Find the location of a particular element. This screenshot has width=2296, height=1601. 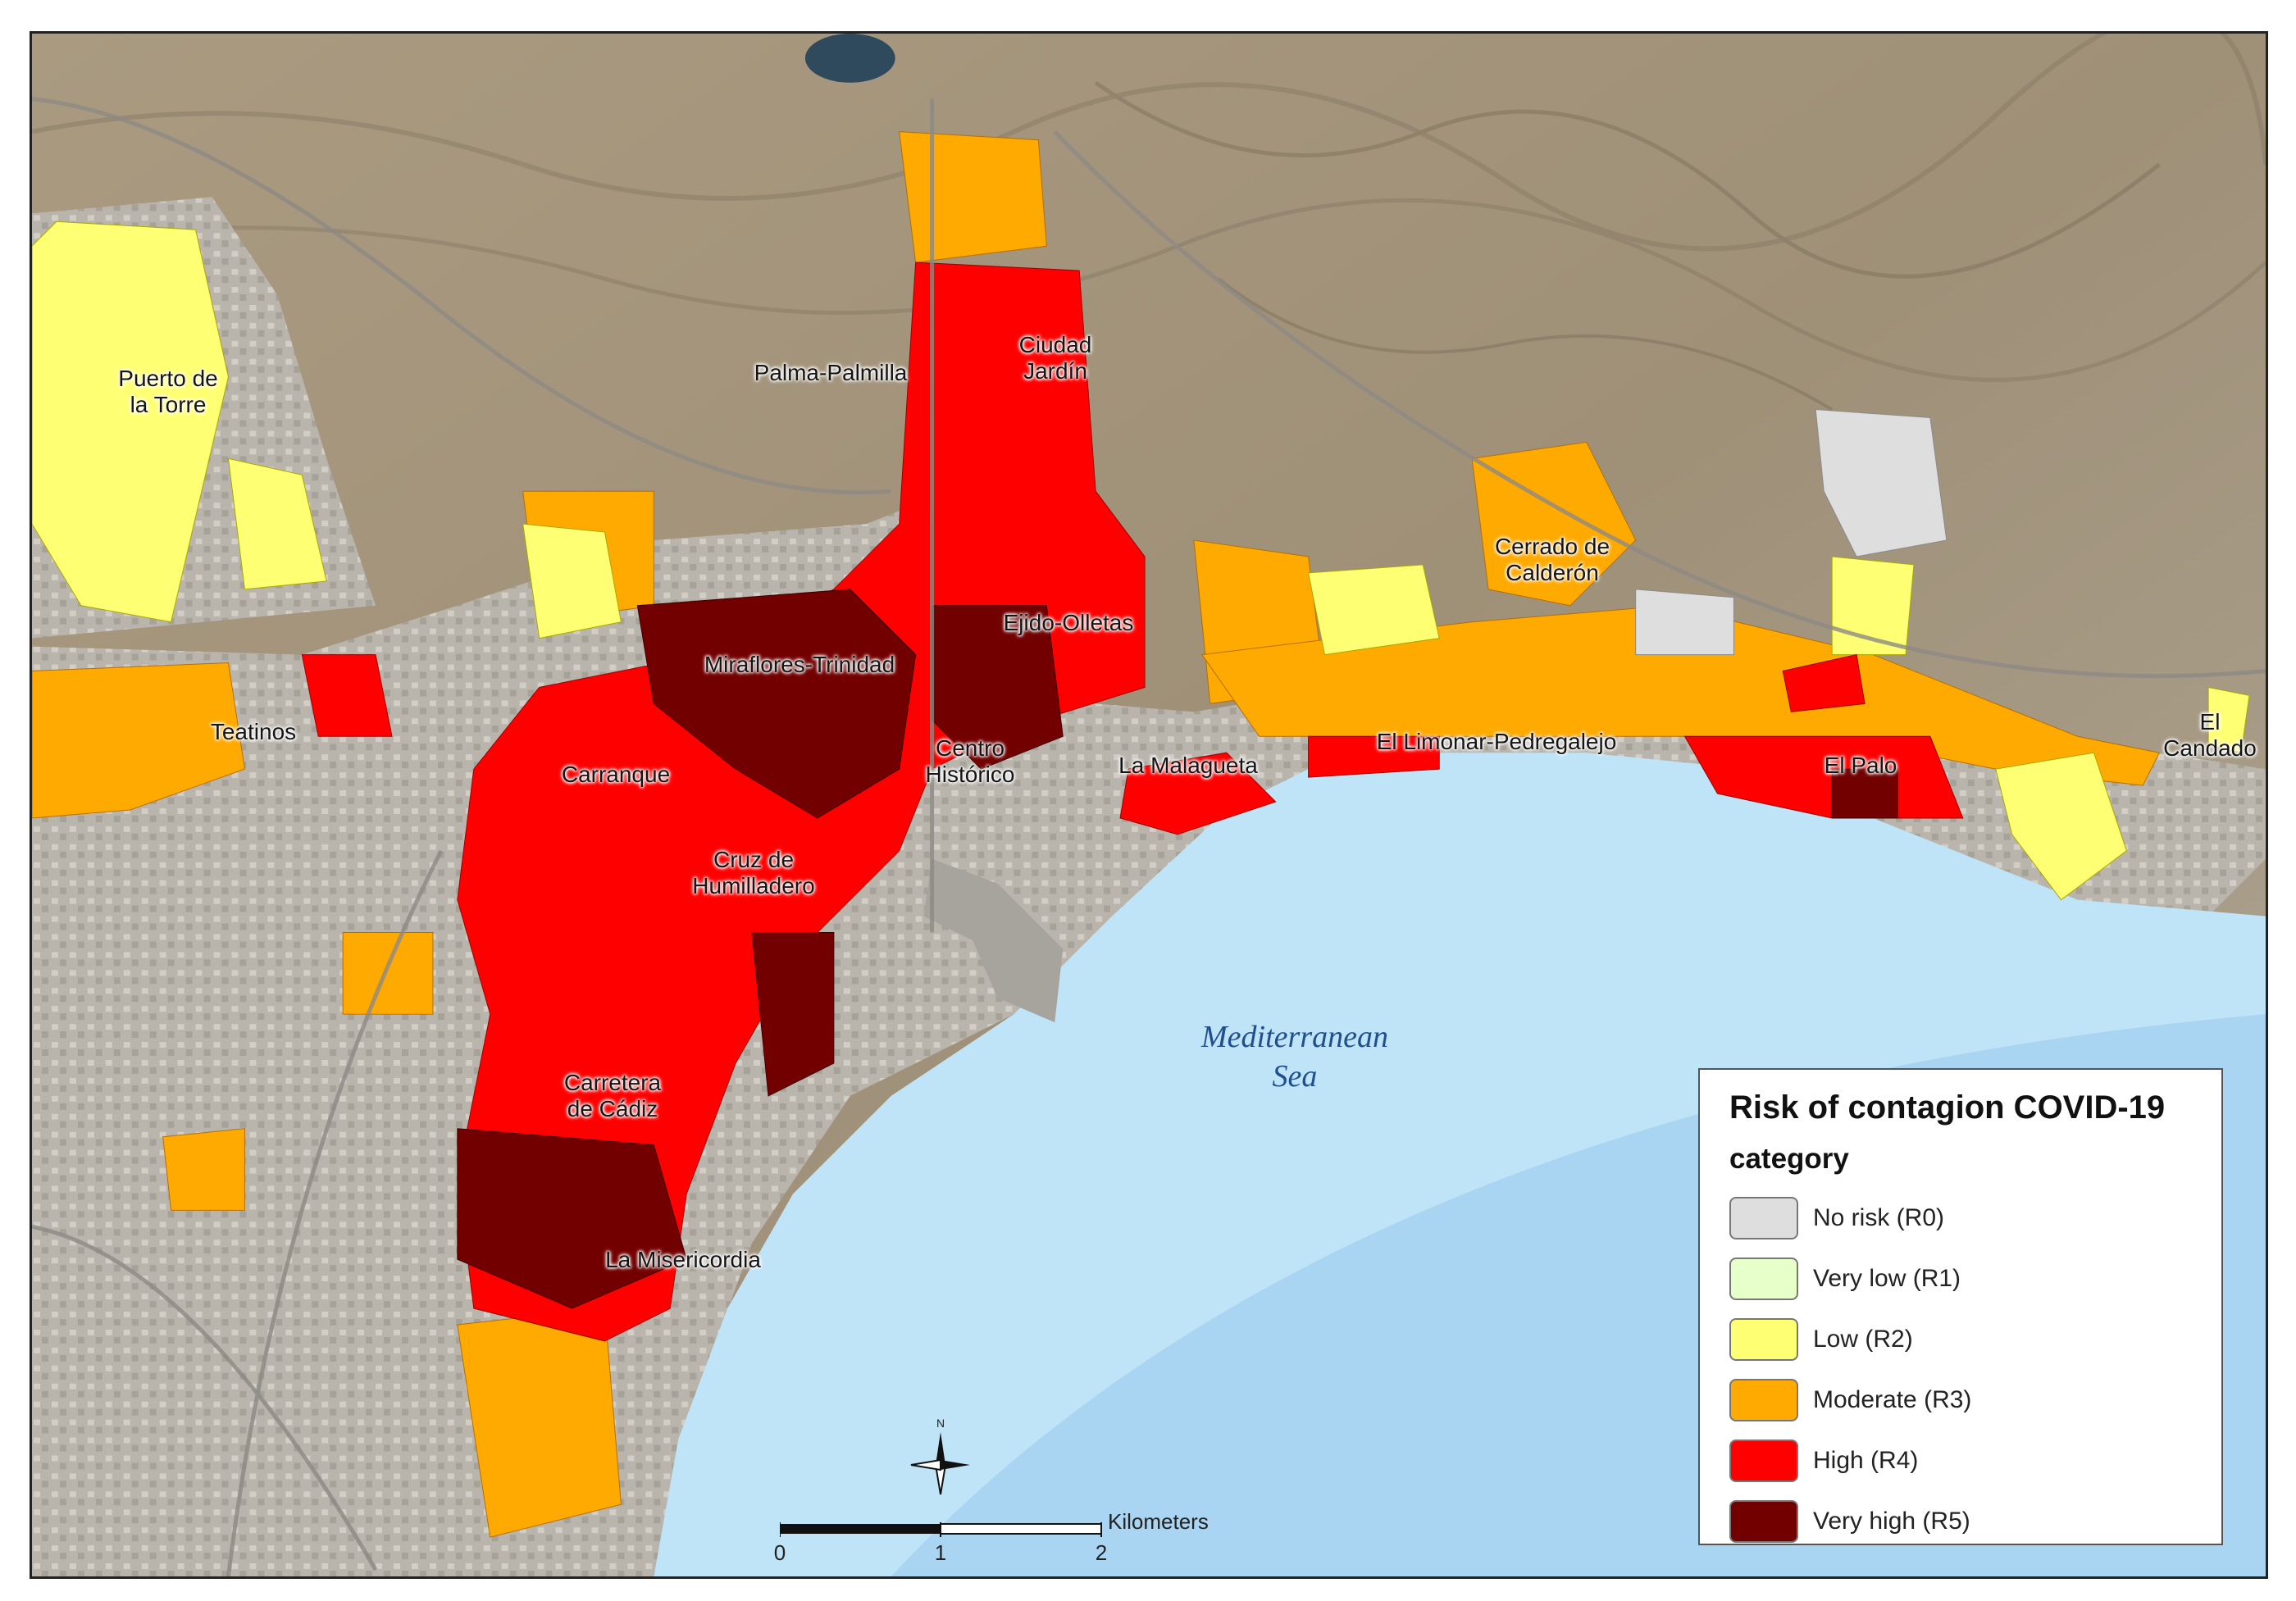

port is located at coordinates (993, 940).